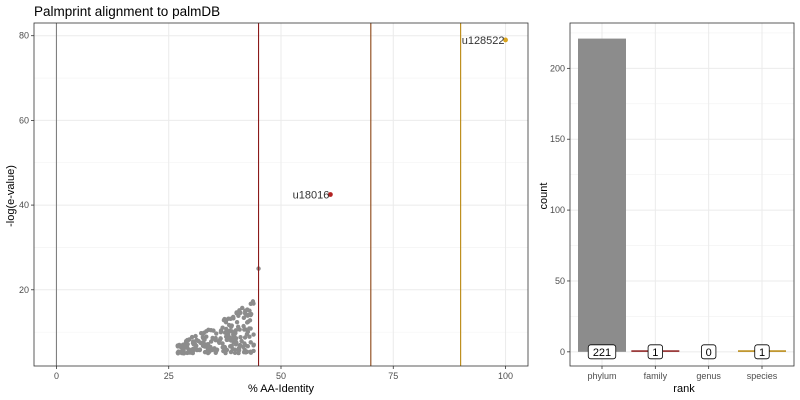  Describe the element at coordinates (557, 210) in the screenshot. I see `bar-y-tick-label: 100` at that location.